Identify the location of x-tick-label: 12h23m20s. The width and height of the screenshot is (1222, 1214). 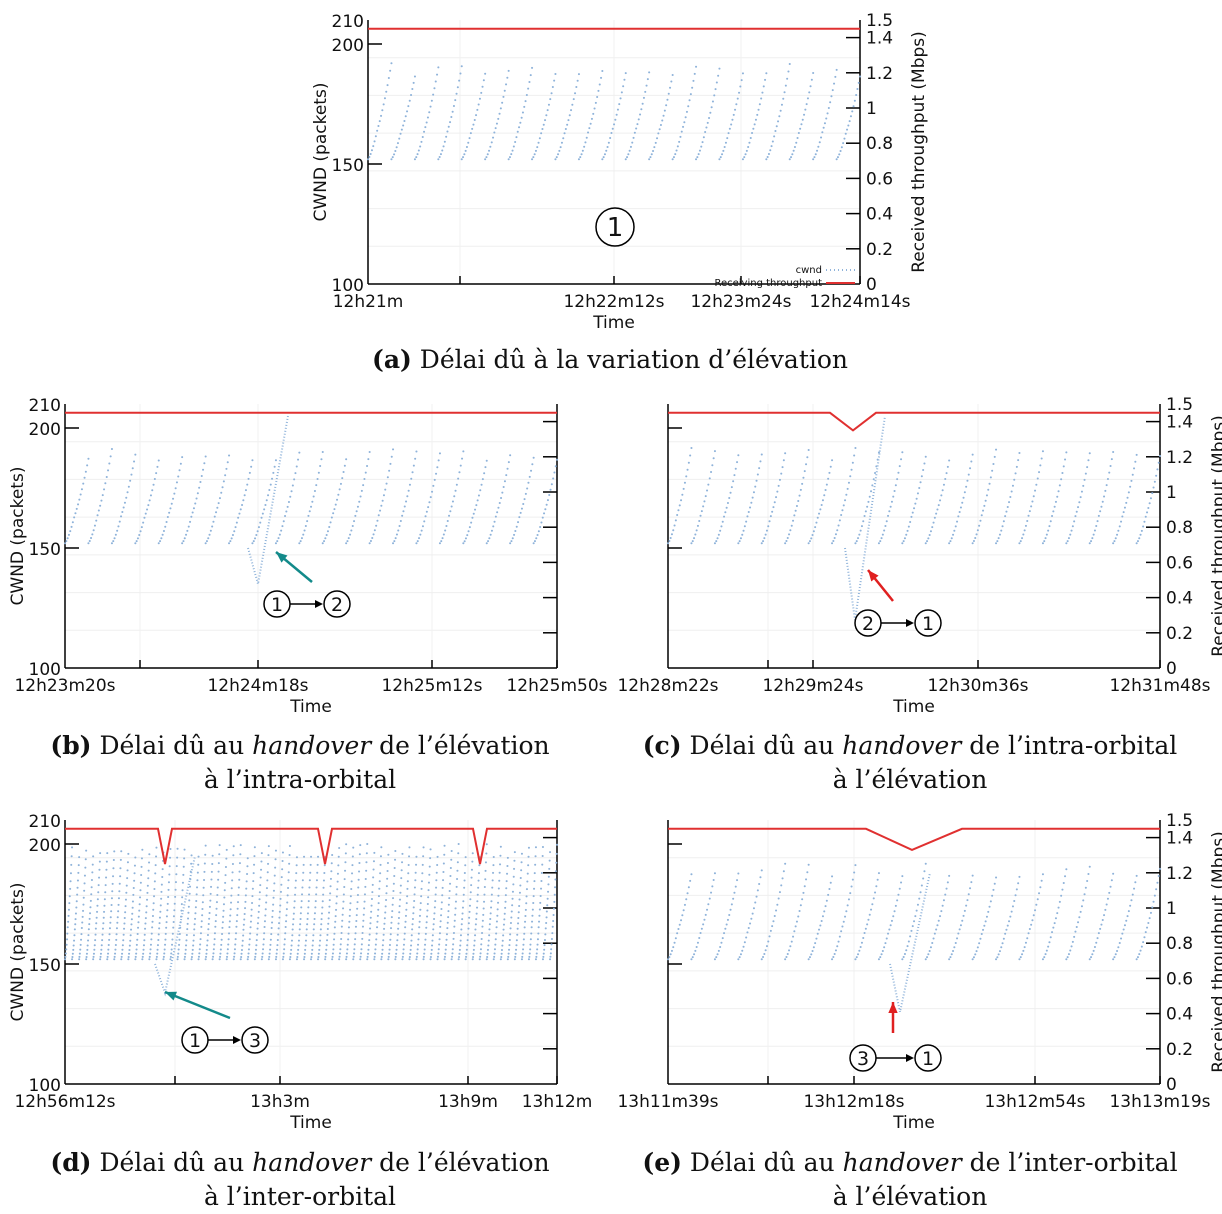
(64, 686).